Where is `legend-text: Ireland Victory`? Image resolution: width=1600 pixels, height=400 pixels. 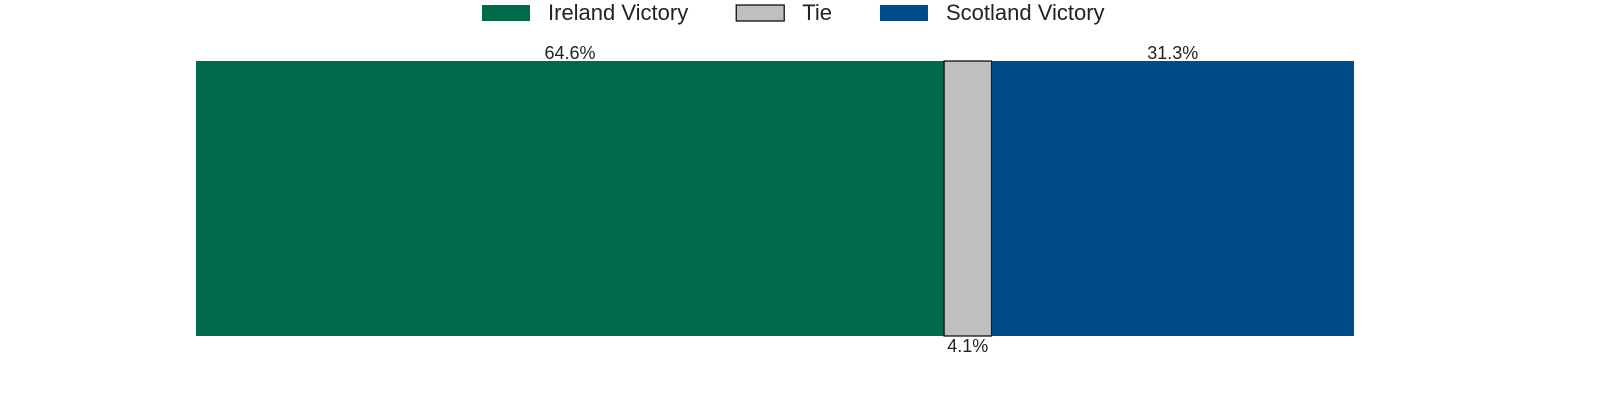
legend-text: Ireland Victory is located at coordinates (618, 12).